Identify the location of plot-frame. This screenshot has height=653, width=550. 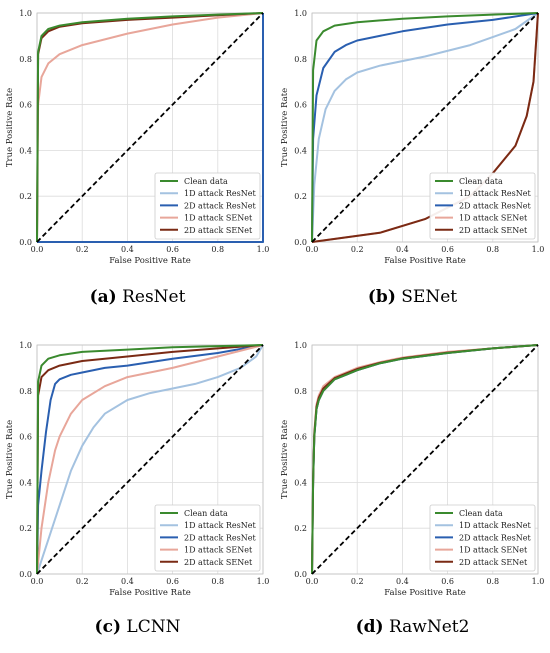
(425, 459).